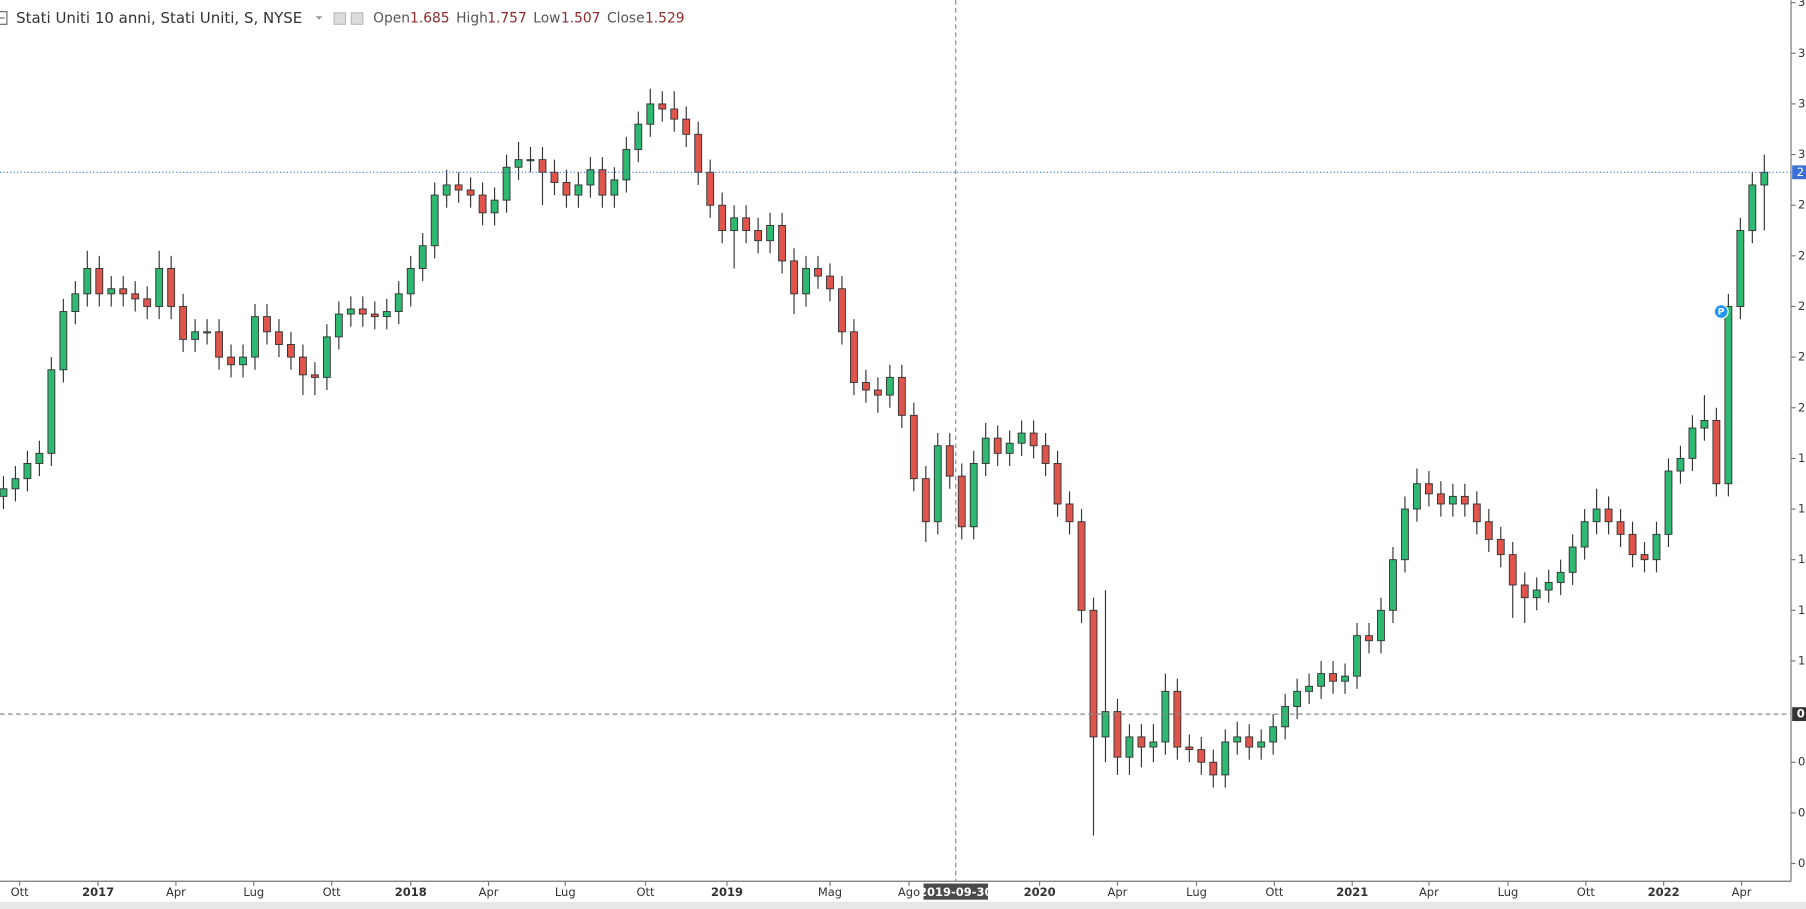  What do you see at coordinates (430, 19) in the screenshot?
I see `open-value: 1.685` at bounding box center [430, 19].